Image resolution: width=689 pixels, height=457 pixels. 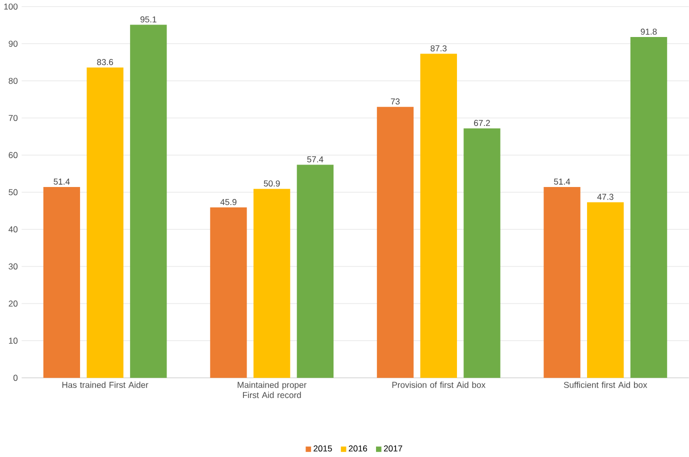 I want to click on y-tick-label: 80, so click(x=13, y=81).